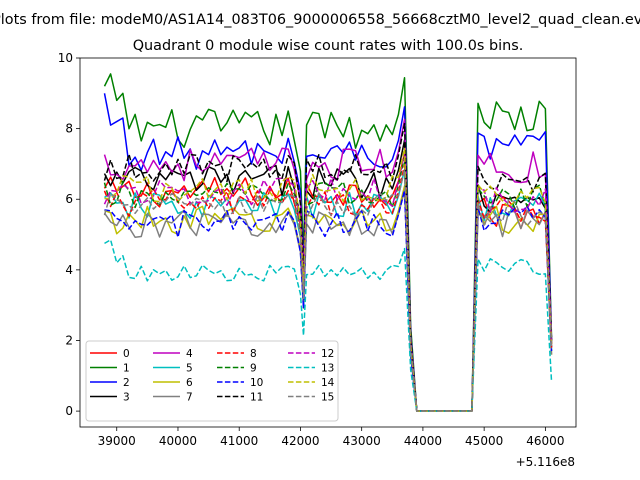 The height and width of the screenshot is (480, 640). Describe the element at coordinates (65, 58) in the screenshot. I see `y-tick-label: 10` at that location.